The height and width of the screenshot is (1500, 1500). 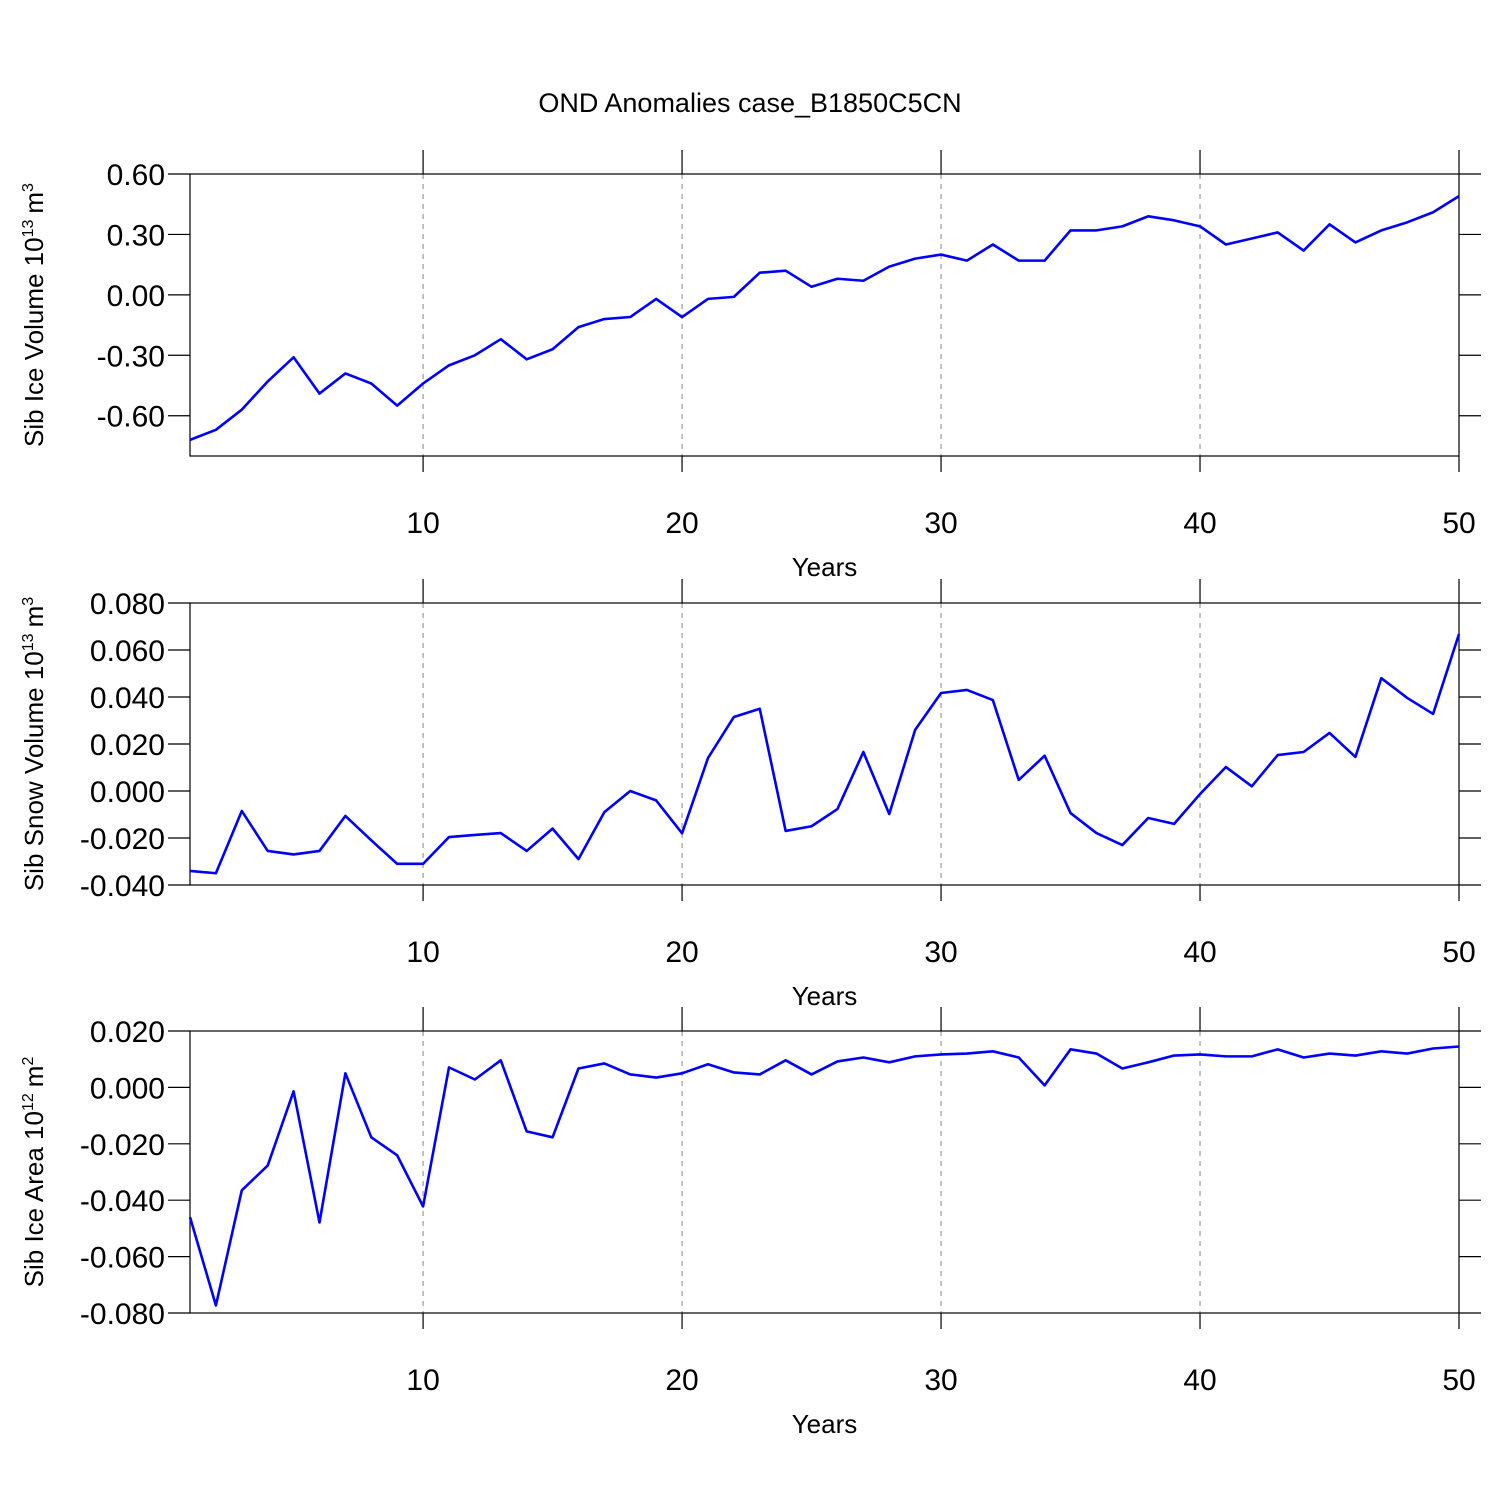 What do you see at coordinates (34, 1199) in the screenshot?
I see `y-axis-label-part: Sib Ice Area 10` at bounding box center [34, 1199].